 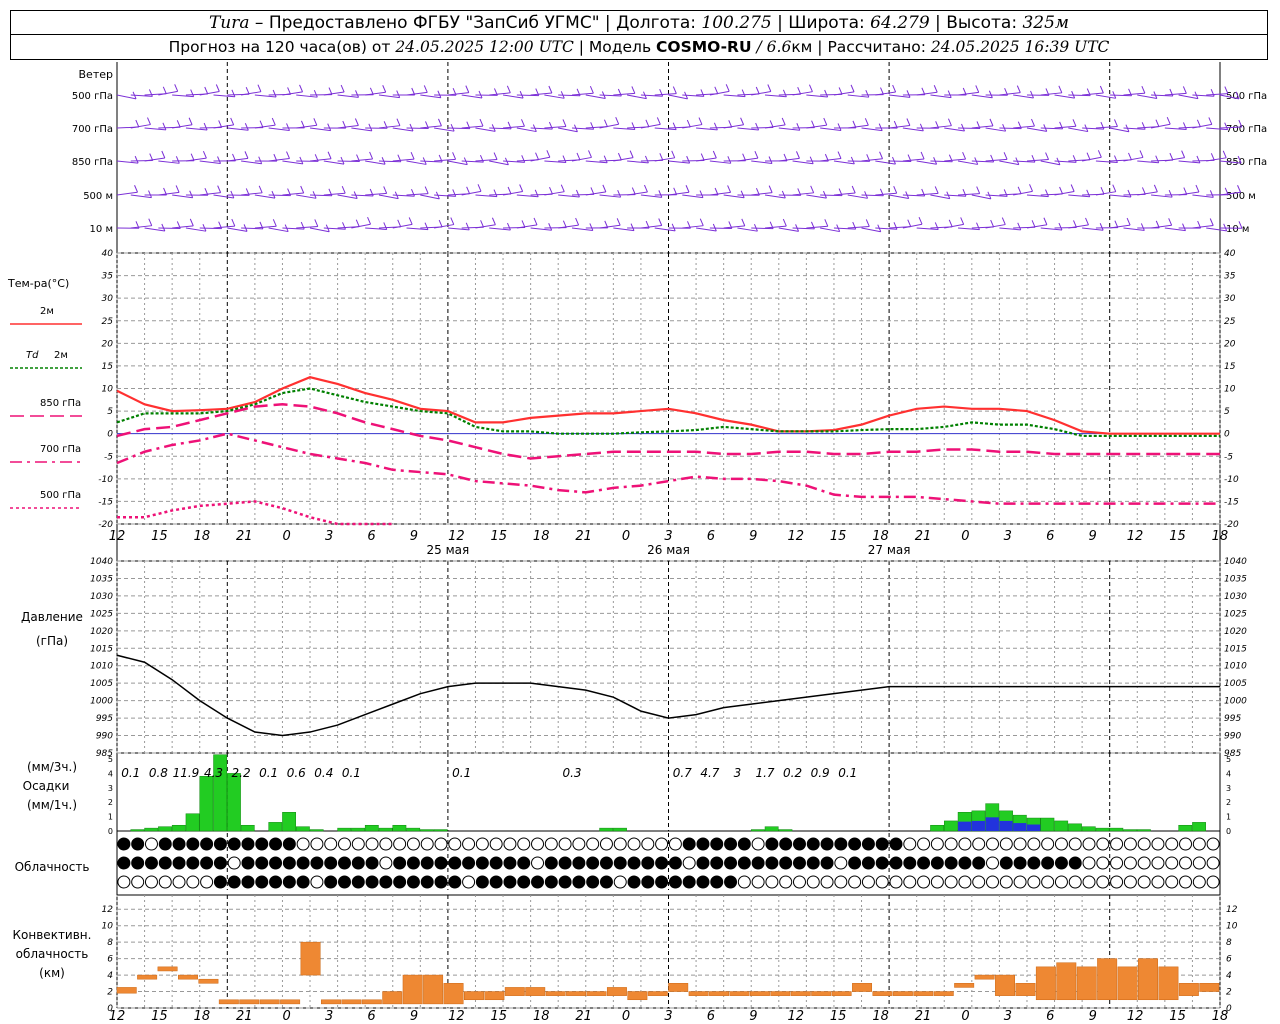 What do you see at coordinates (583, 1016) in the screenshot?
I see `conv-x-tick: 21` at bounding box center [583, 1016].